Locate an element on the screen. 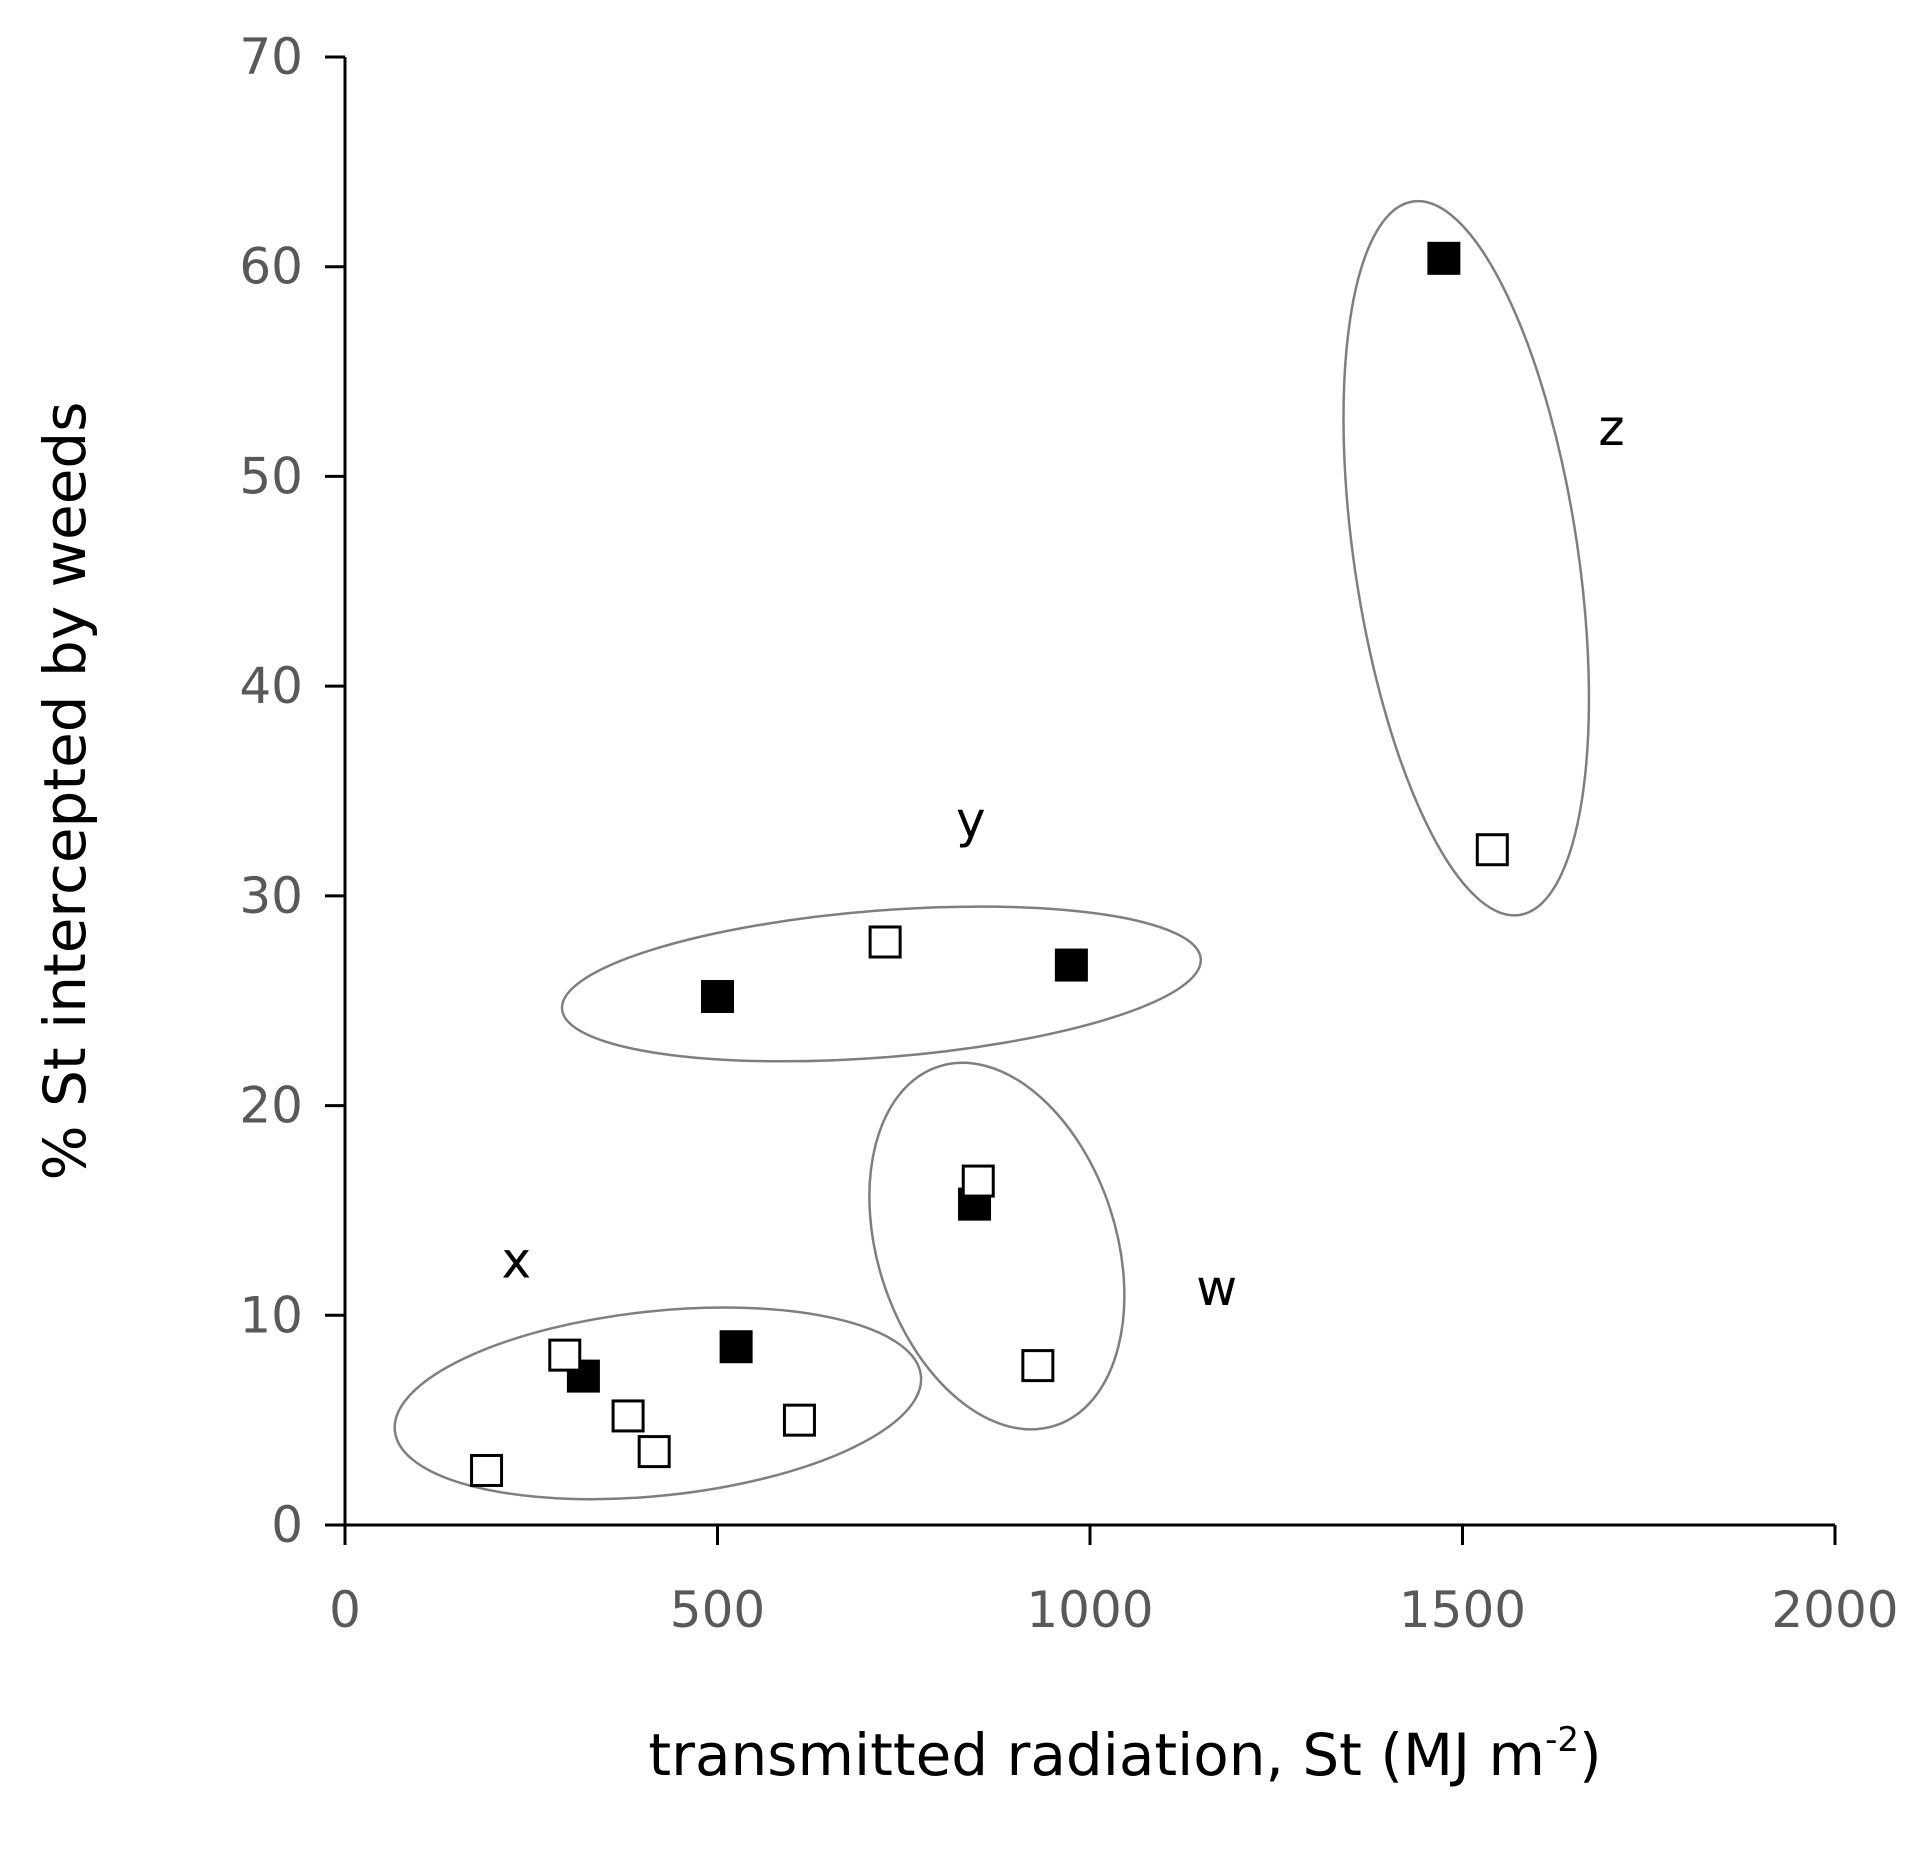  y-tick-label: 70 is located at coordinates (271, 57).